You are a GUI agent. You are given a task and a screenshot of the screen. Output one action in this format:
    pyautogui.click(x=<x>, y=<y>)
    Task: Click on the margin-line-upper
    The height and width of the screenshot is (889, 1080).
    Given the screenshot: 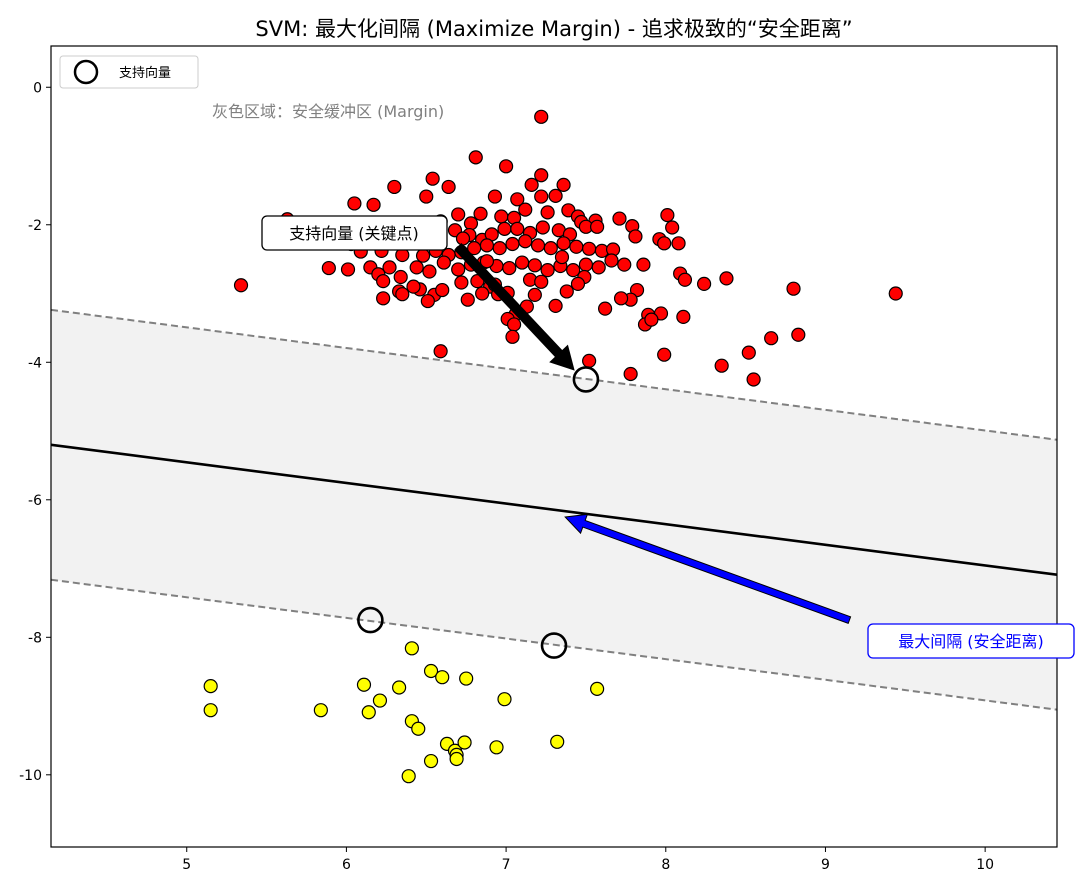 What is the action you would take?
    pyautogui.click(x=554, y=374)
    